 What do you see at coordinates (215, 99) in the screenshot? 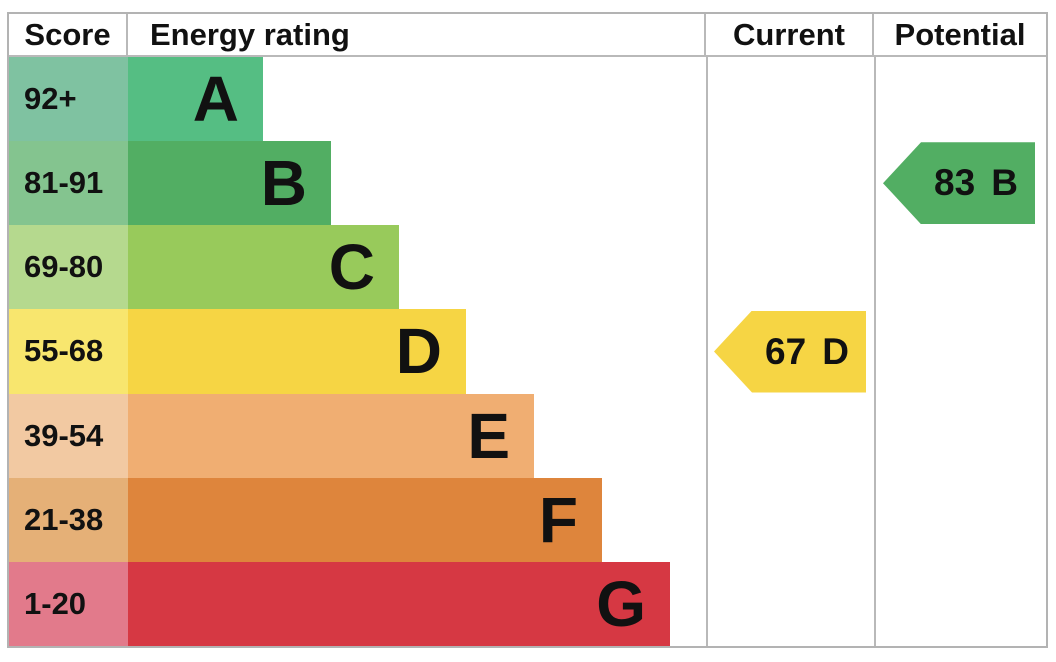
I see `band-letter-a: A` at bounding box center [215, 99].